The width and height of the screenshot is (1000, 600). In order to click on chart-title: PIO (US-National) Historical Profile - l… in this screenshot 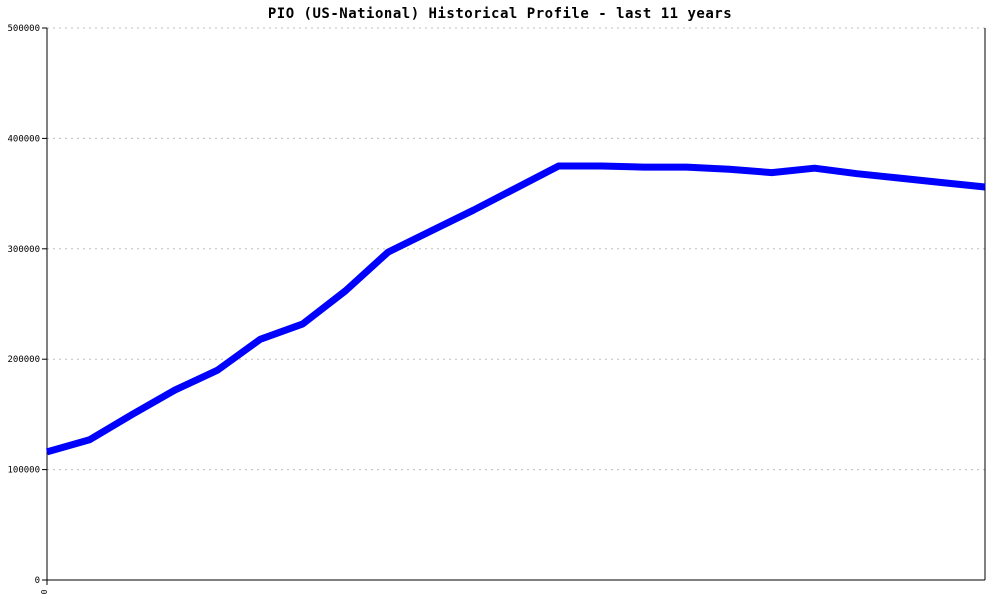, I will do `click(500, 14)`.